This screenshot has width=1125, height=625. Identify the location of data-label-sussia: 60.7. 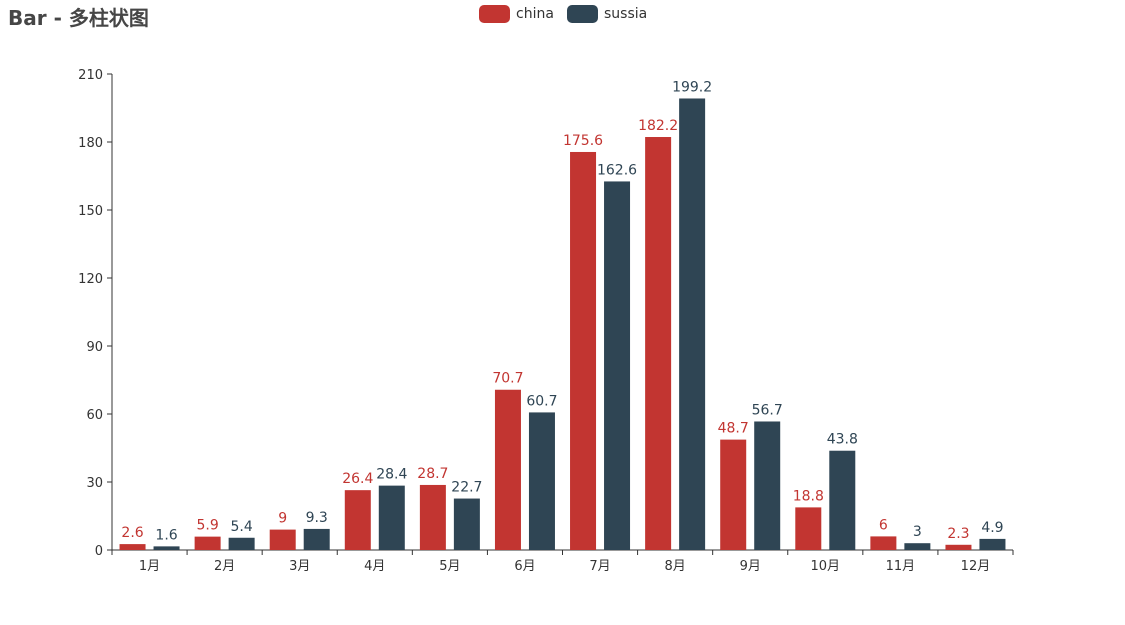
(541, 401).